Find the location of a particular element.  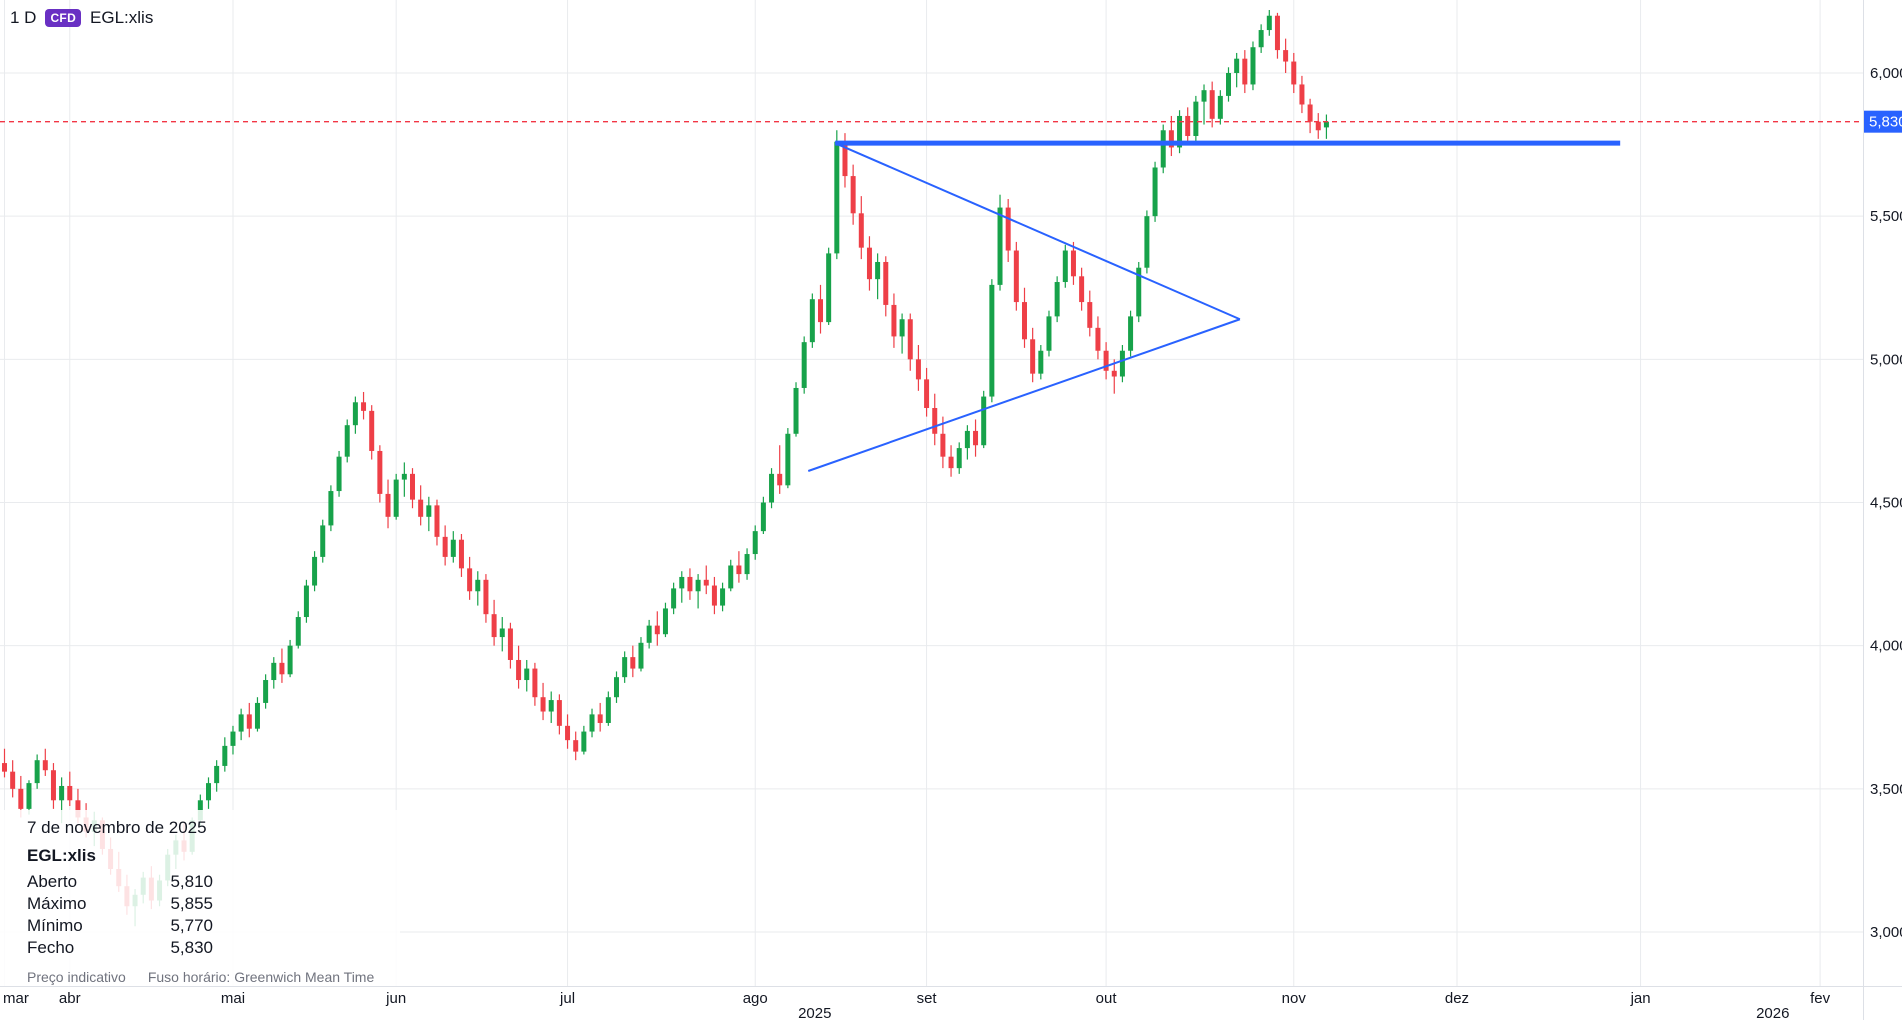

last-price-badge: 5,830 is located at coordinates (1883, 121).